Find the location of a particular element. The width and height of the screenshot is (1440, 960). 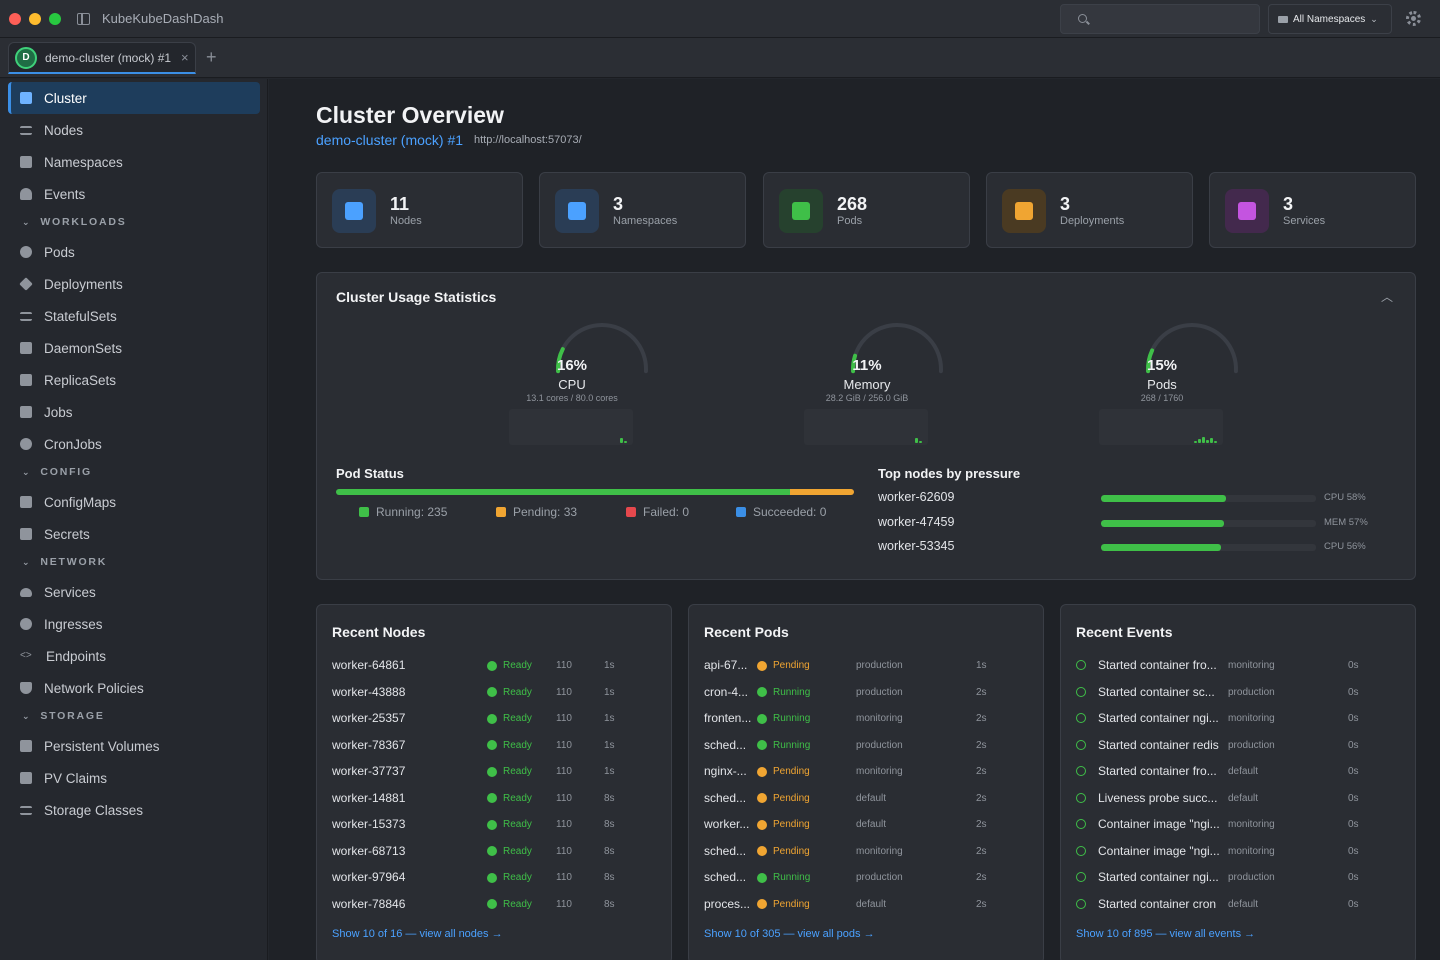

section-storage: ⌄ STORAGE is located at coordinates (63, 716).